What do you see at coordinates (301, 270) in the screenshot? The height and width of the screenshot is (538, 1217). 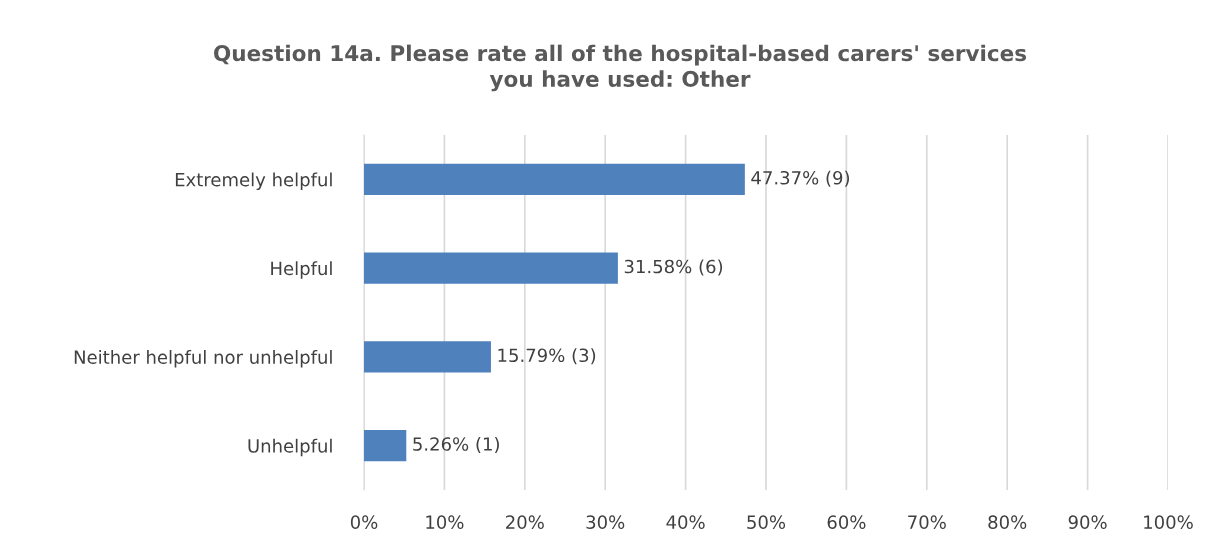 I see `y-tick-label: Helpful` at bounding box center [301, 270].